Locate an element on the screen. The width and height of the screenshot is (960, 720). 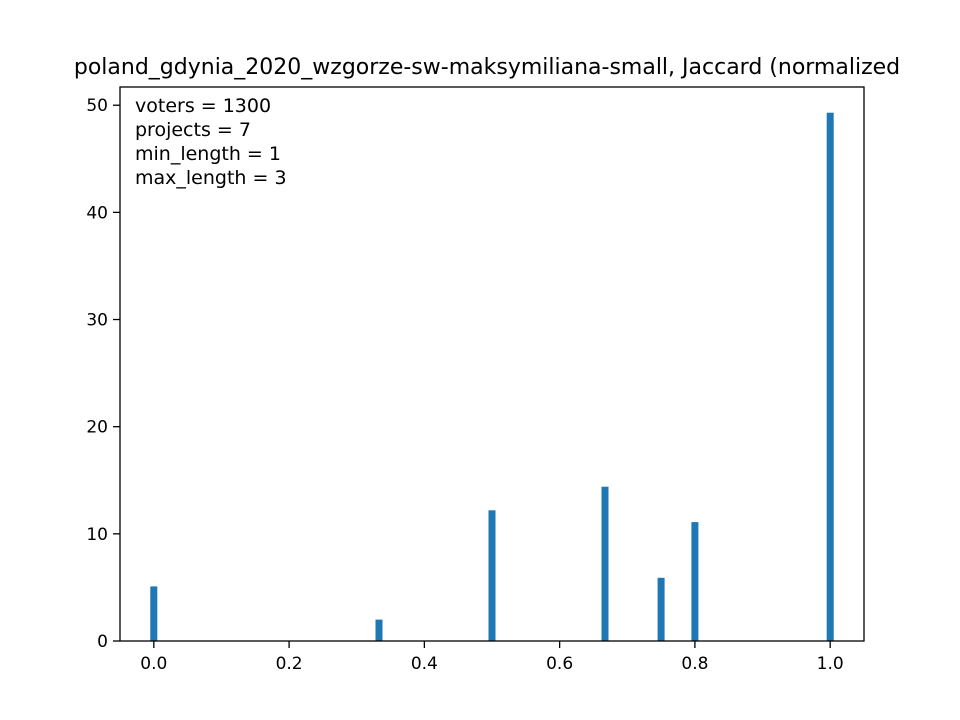
annotation-projects: projects = 7 is located at coordinates (193, 130).